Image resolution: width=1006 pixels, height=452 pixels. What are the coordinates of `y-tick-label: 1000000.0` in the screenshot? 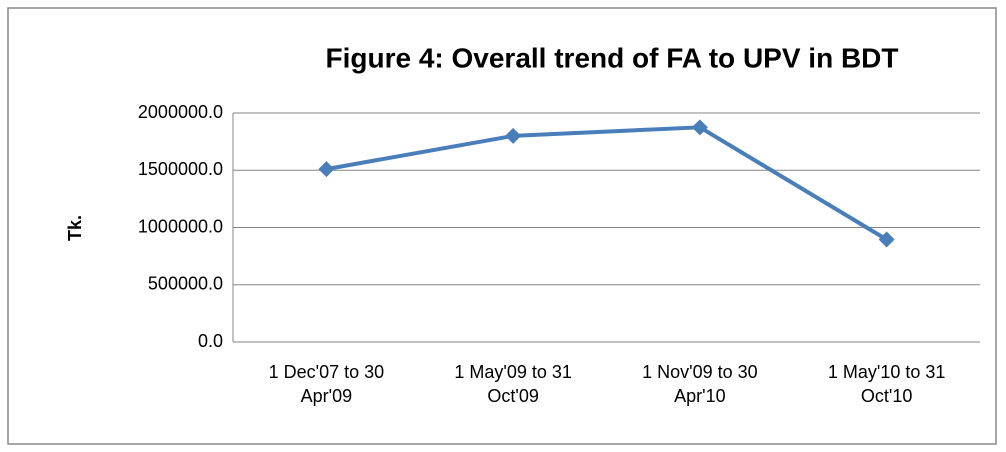 It's located at (180, 226).